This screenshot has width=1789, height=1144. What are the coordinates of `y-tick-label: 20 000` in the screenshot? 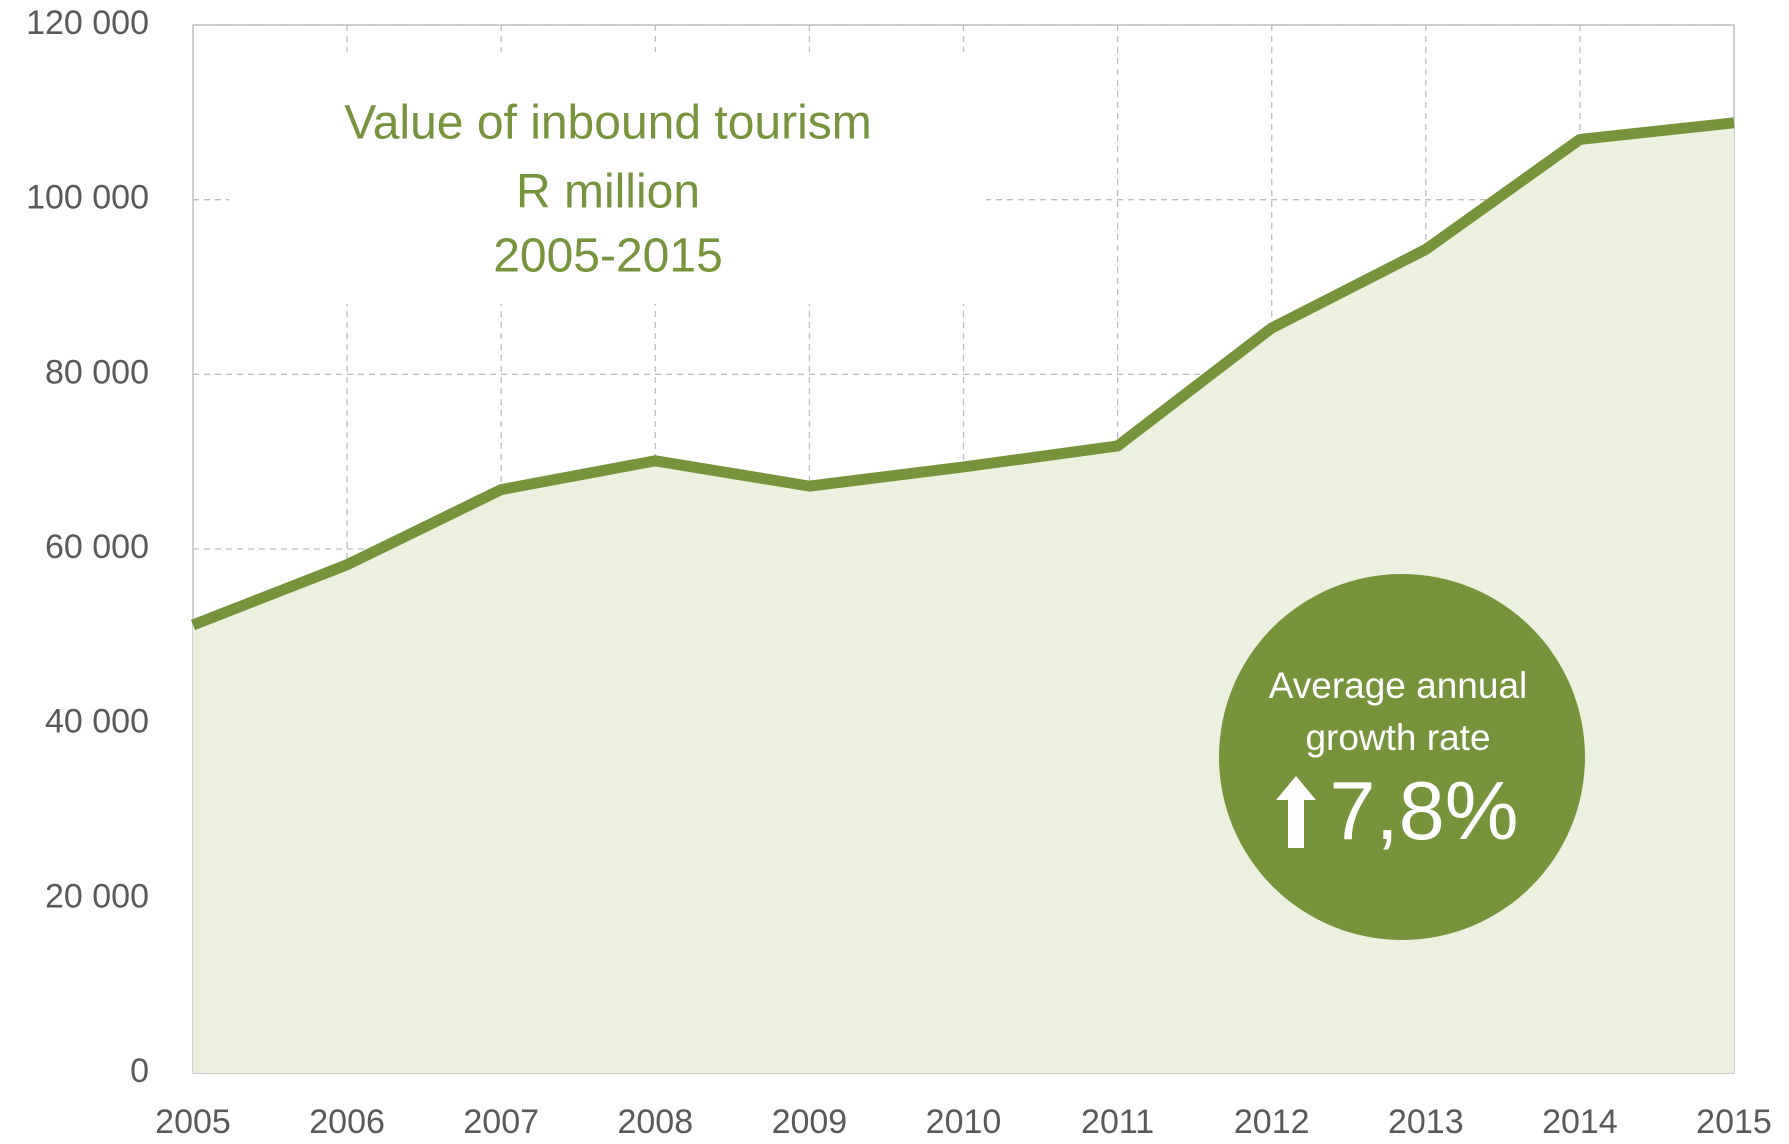 It's located at (97, 896).